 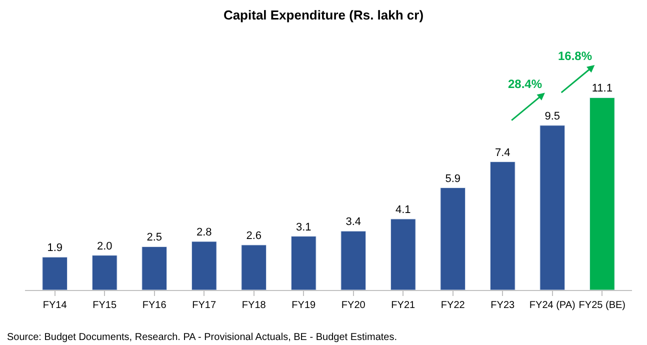 I want to click on x-tick-label: FY24 (PA), so click(x=552, y=305).